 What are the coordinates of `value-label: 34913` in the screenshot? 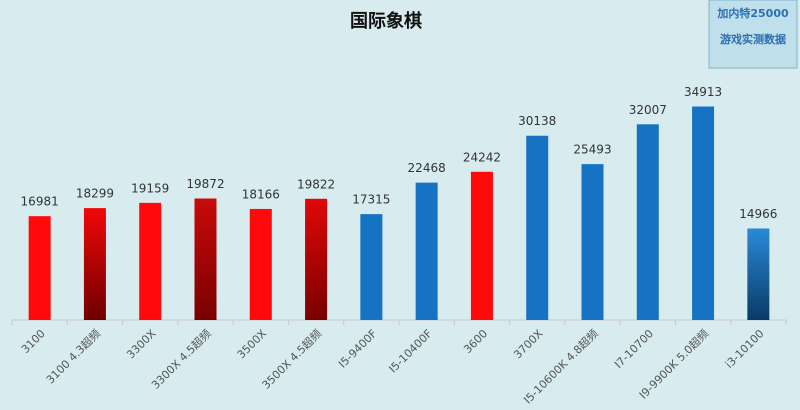 It's located at (703, 92).